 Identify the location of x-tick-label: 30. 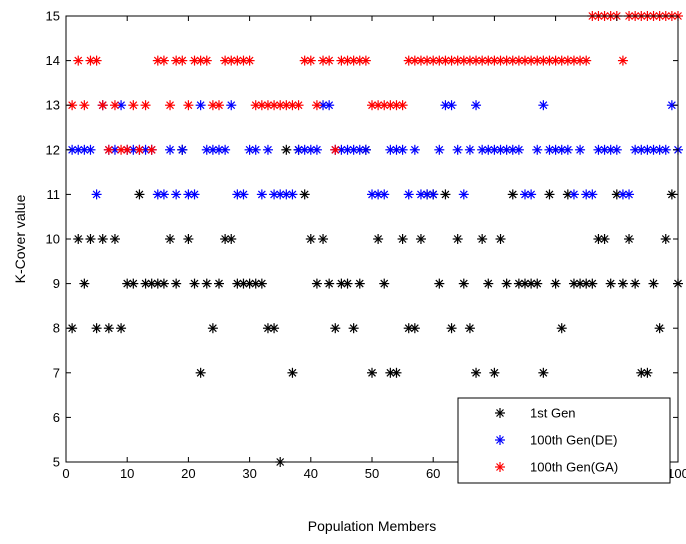
(249, 473).